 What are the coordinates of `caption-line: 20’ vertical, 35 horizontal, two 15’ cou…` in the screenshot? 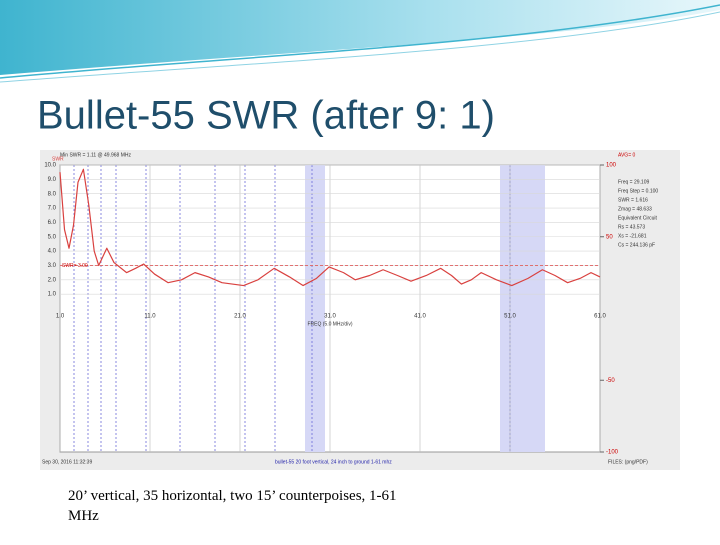 It's located at (232, 506).